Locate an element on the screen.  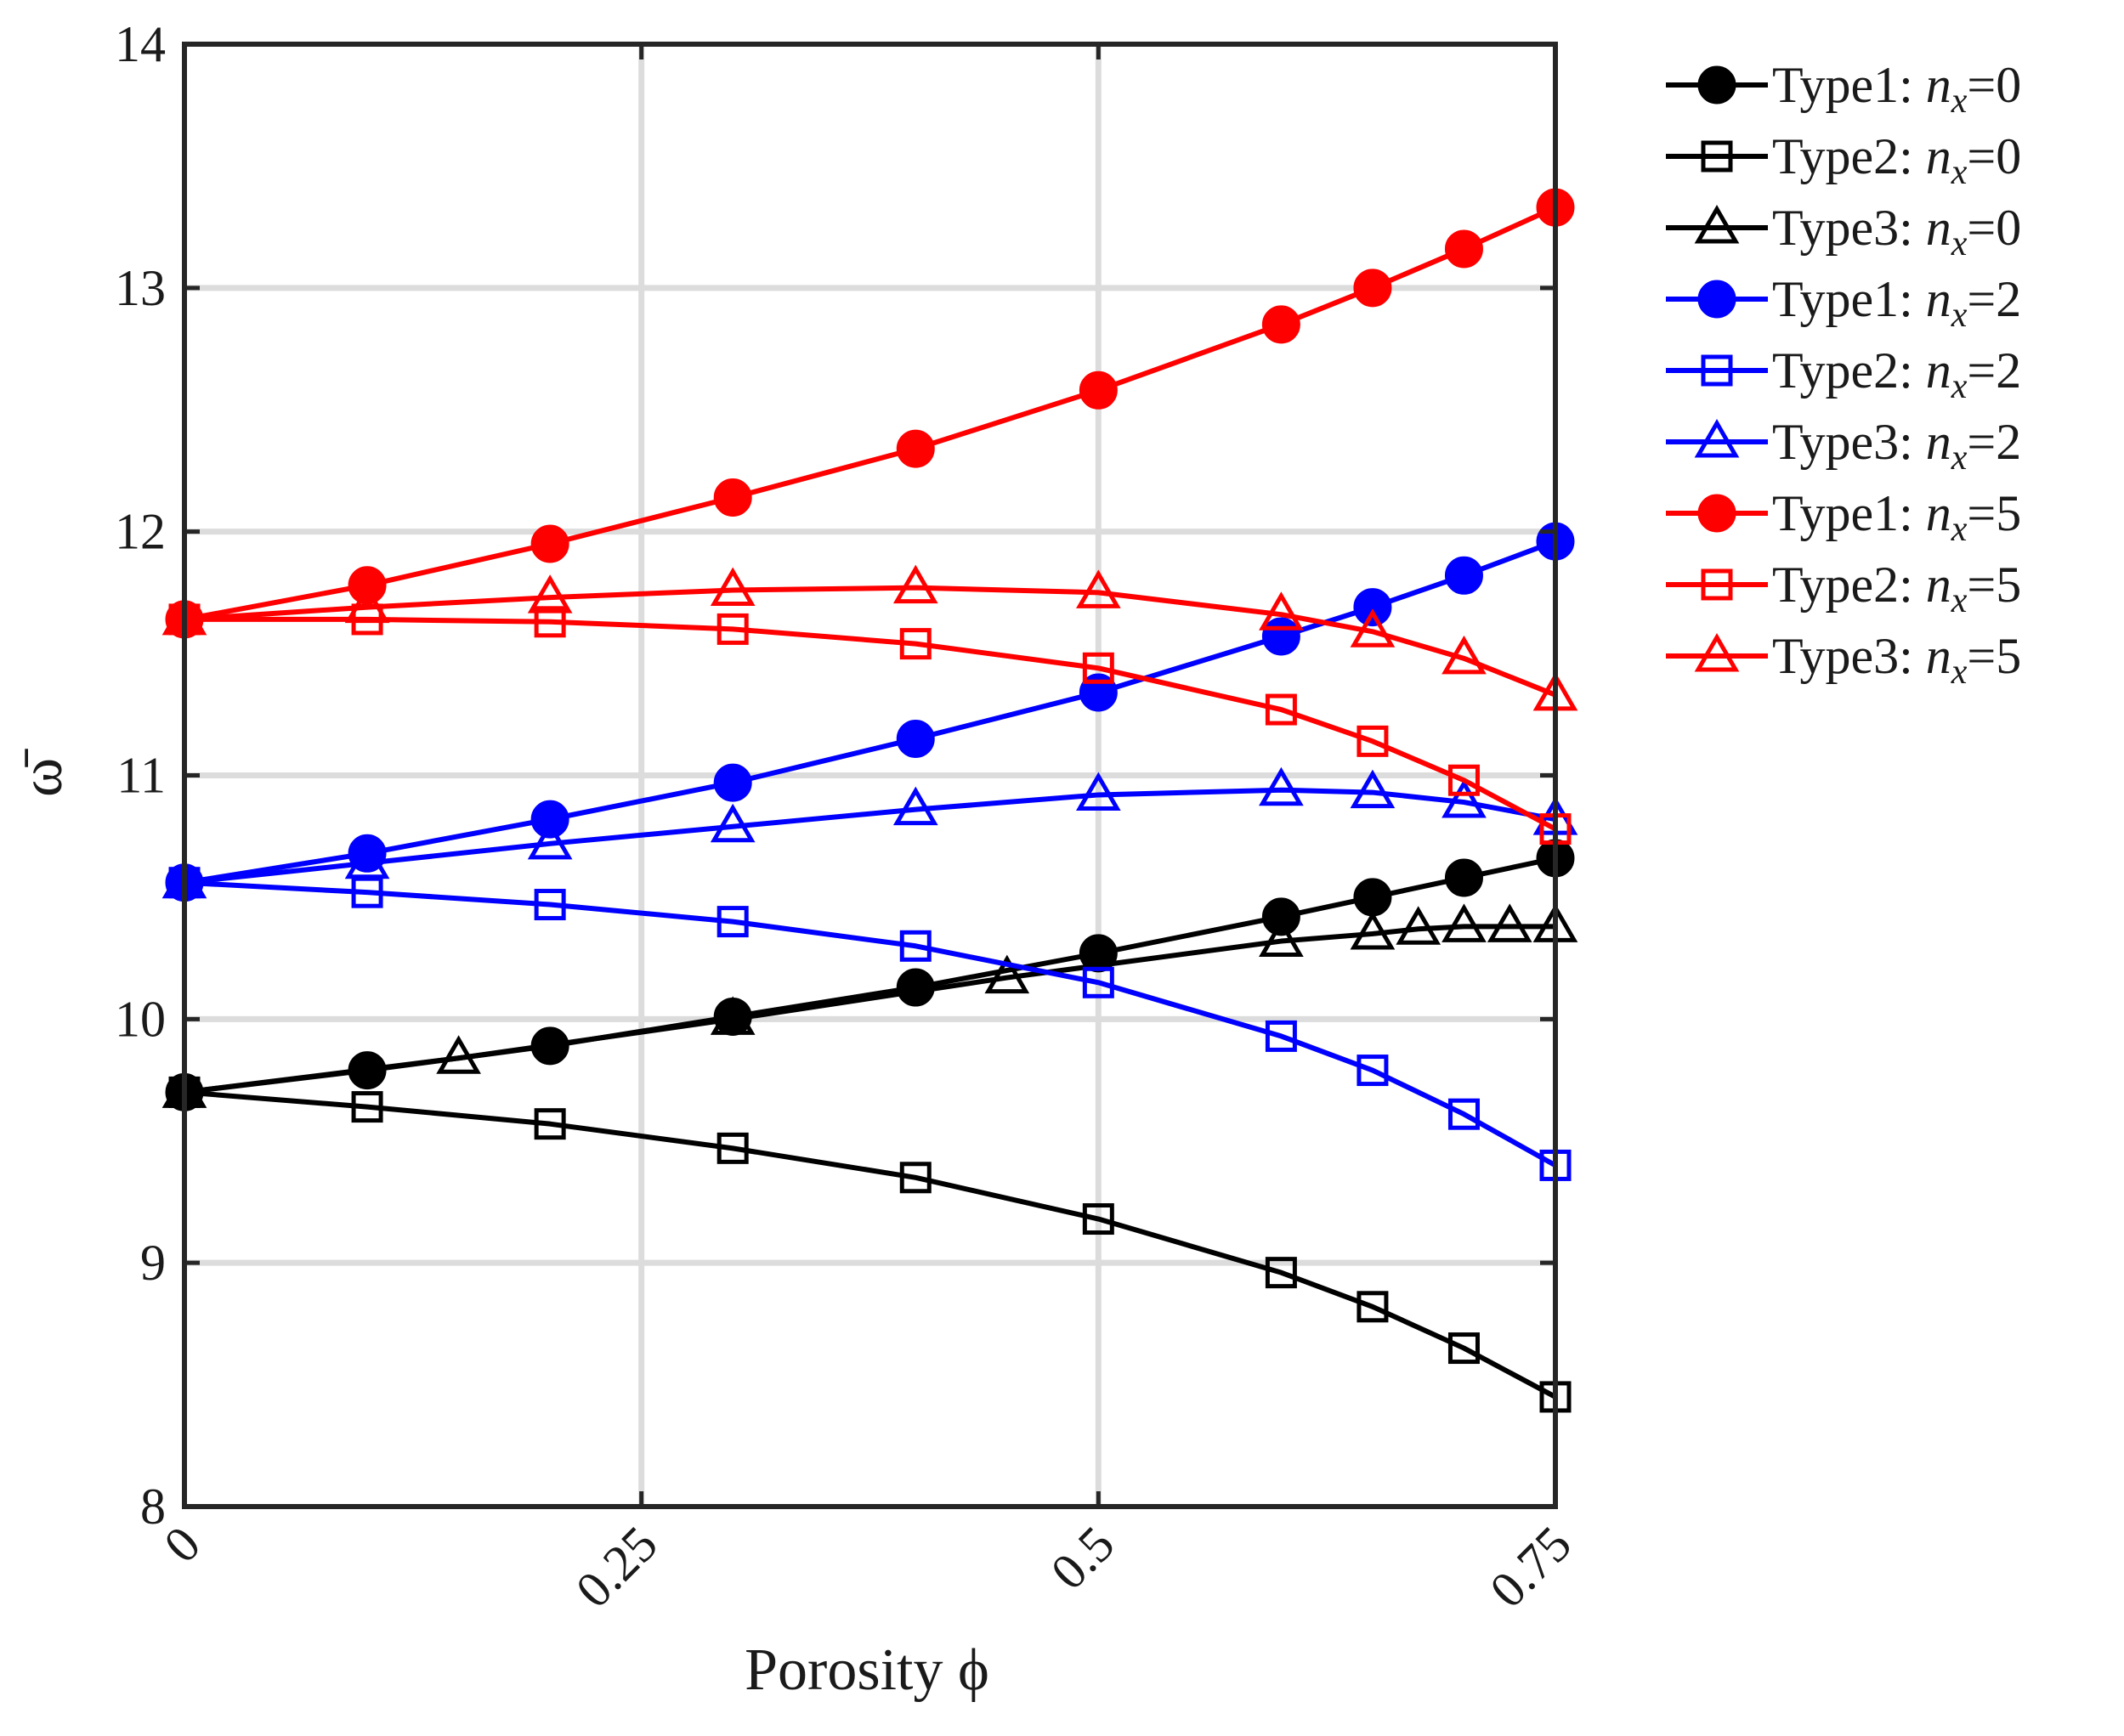
x-axis-title: Porosity ϕ is located at coordinates (867, 1670).